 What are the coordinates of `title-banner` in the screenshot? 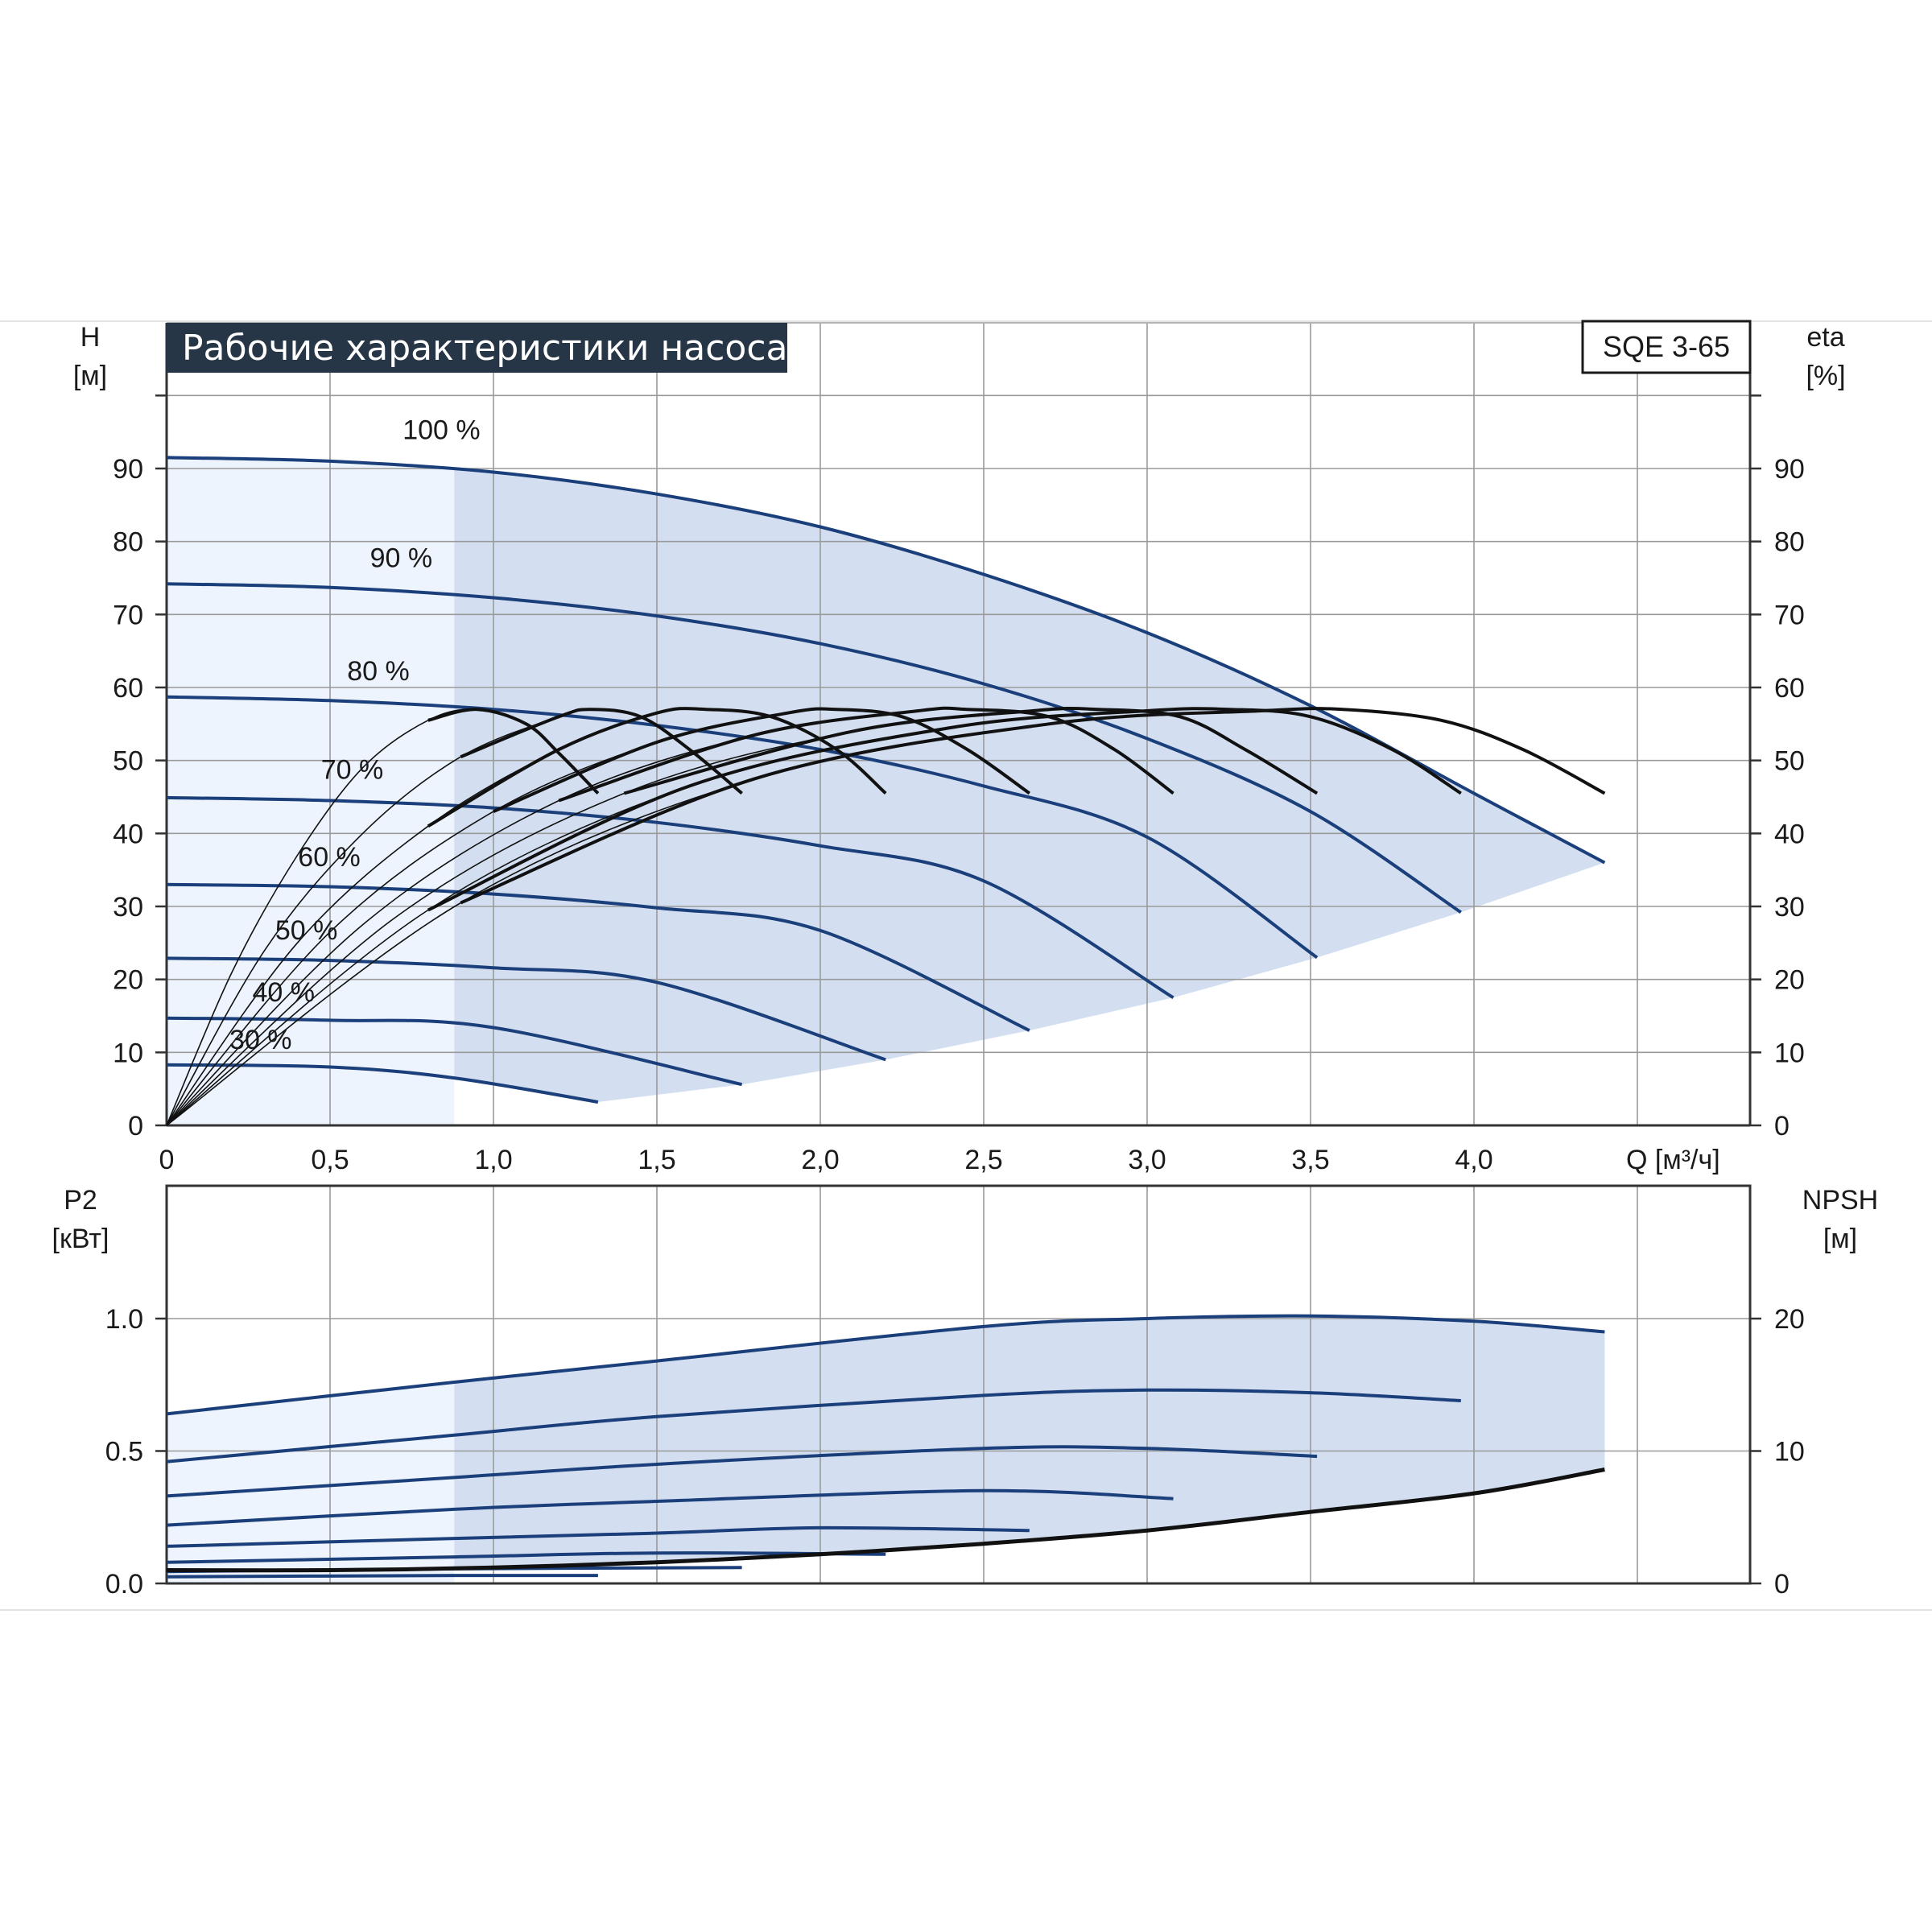 It's located at (476, 348).